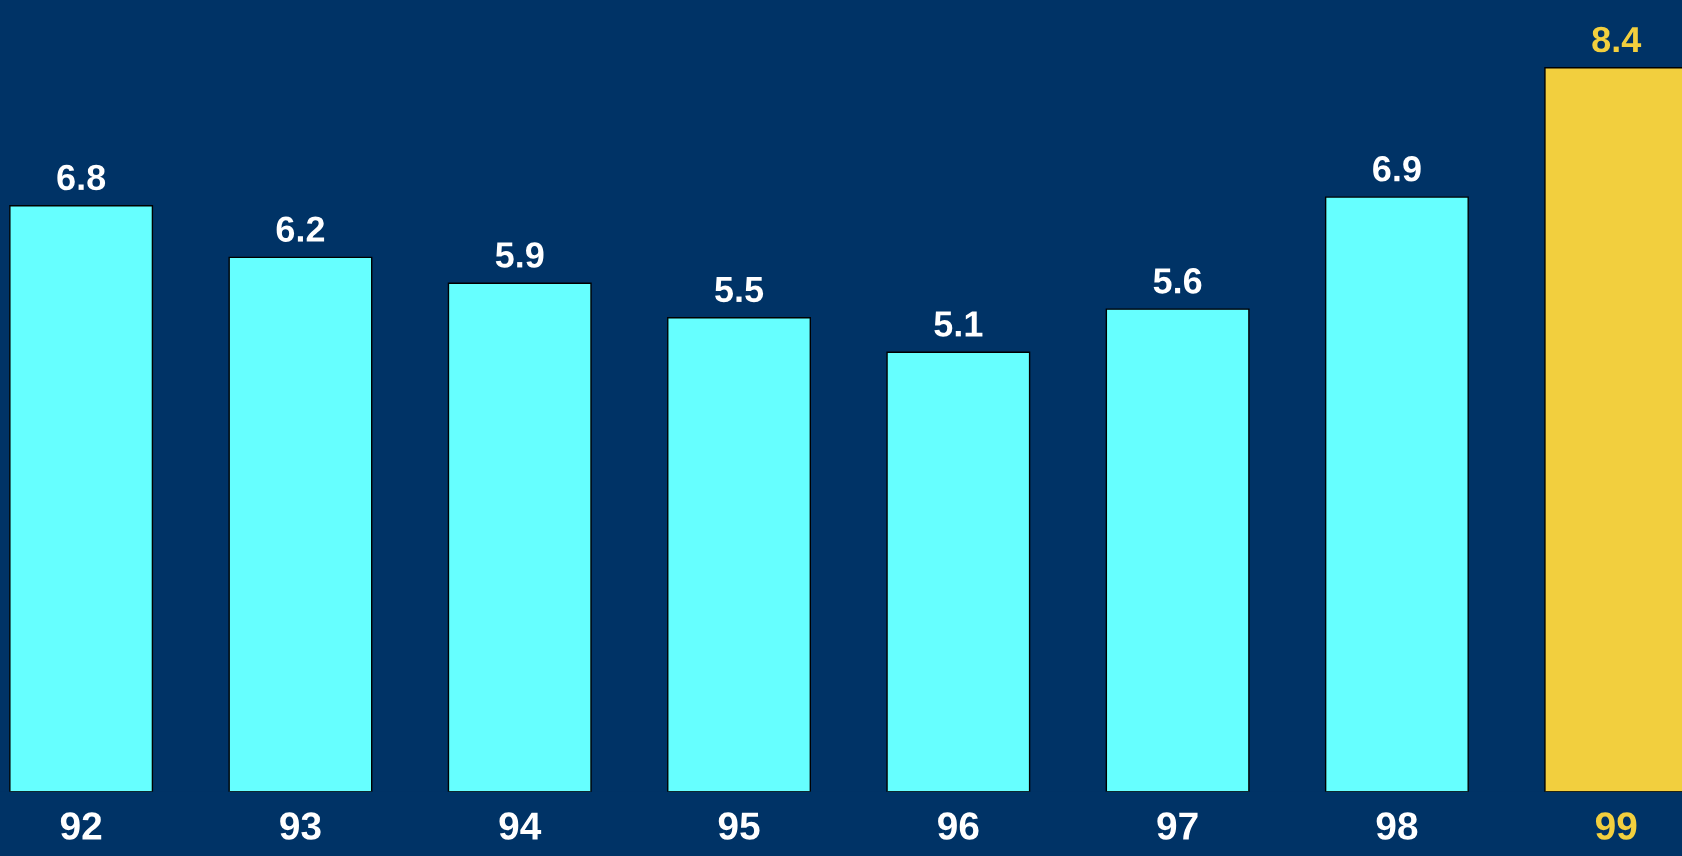  I want to click on data-label: 6.8, so click(81, 177).